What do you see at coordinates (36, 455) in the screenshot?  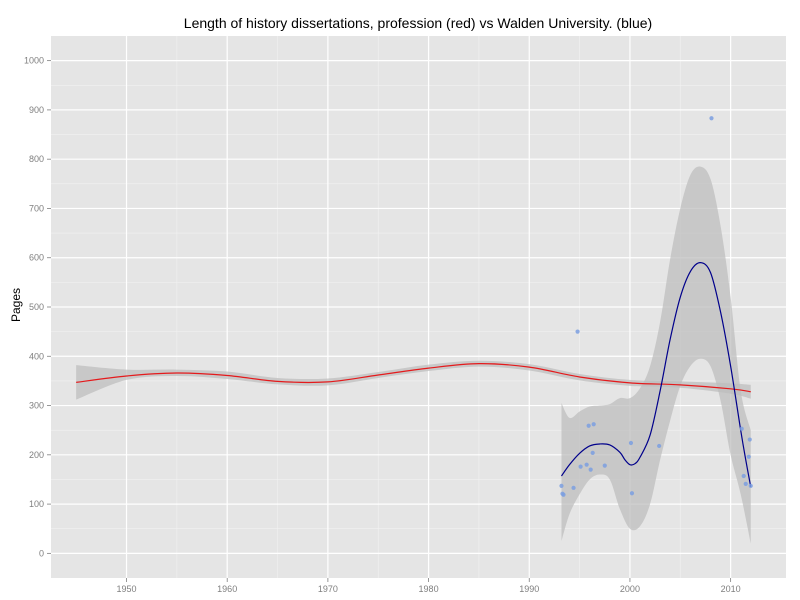 I see `y-tick-label: 200` at bounding box center [36, 455].